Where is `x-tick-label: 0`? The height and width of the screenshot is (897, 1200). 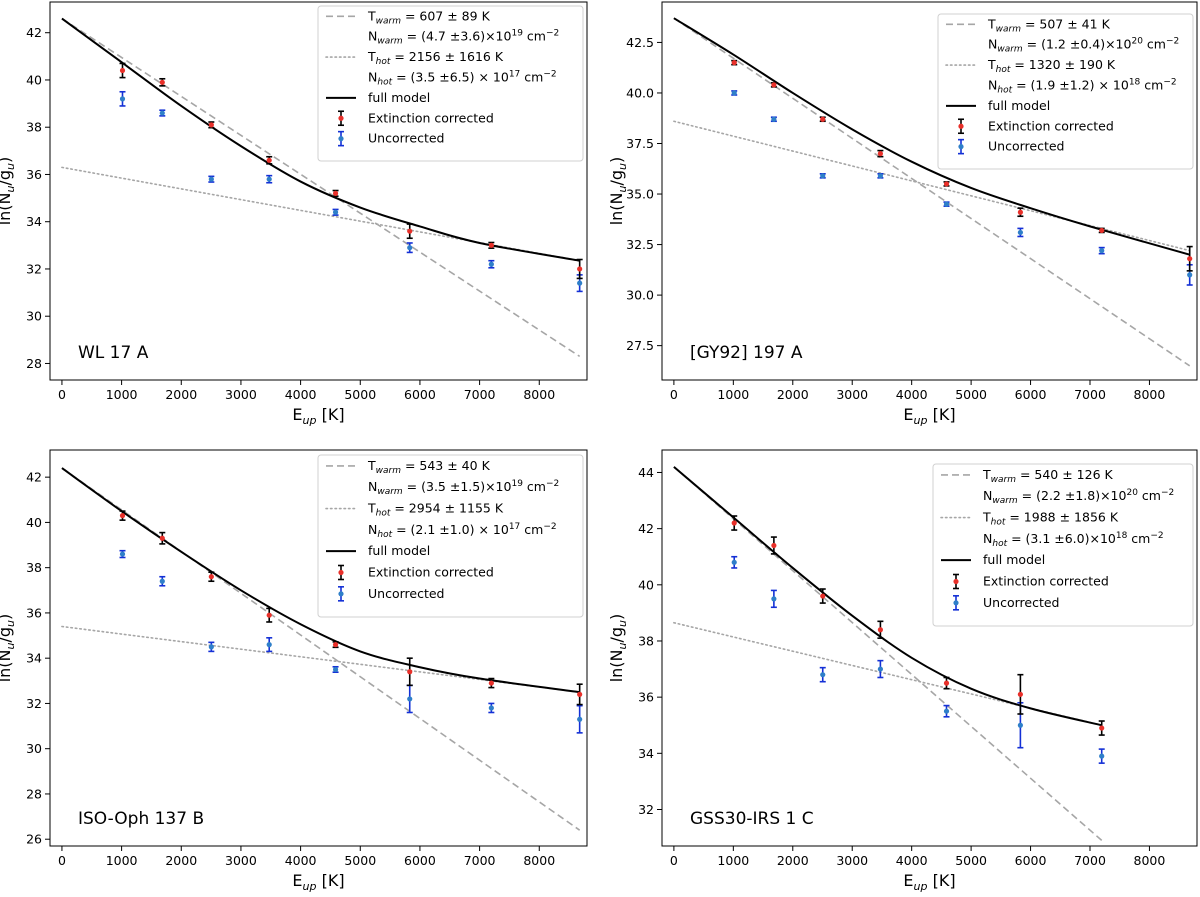 x-tick-label: 0 is located at coordinates (674, 394).